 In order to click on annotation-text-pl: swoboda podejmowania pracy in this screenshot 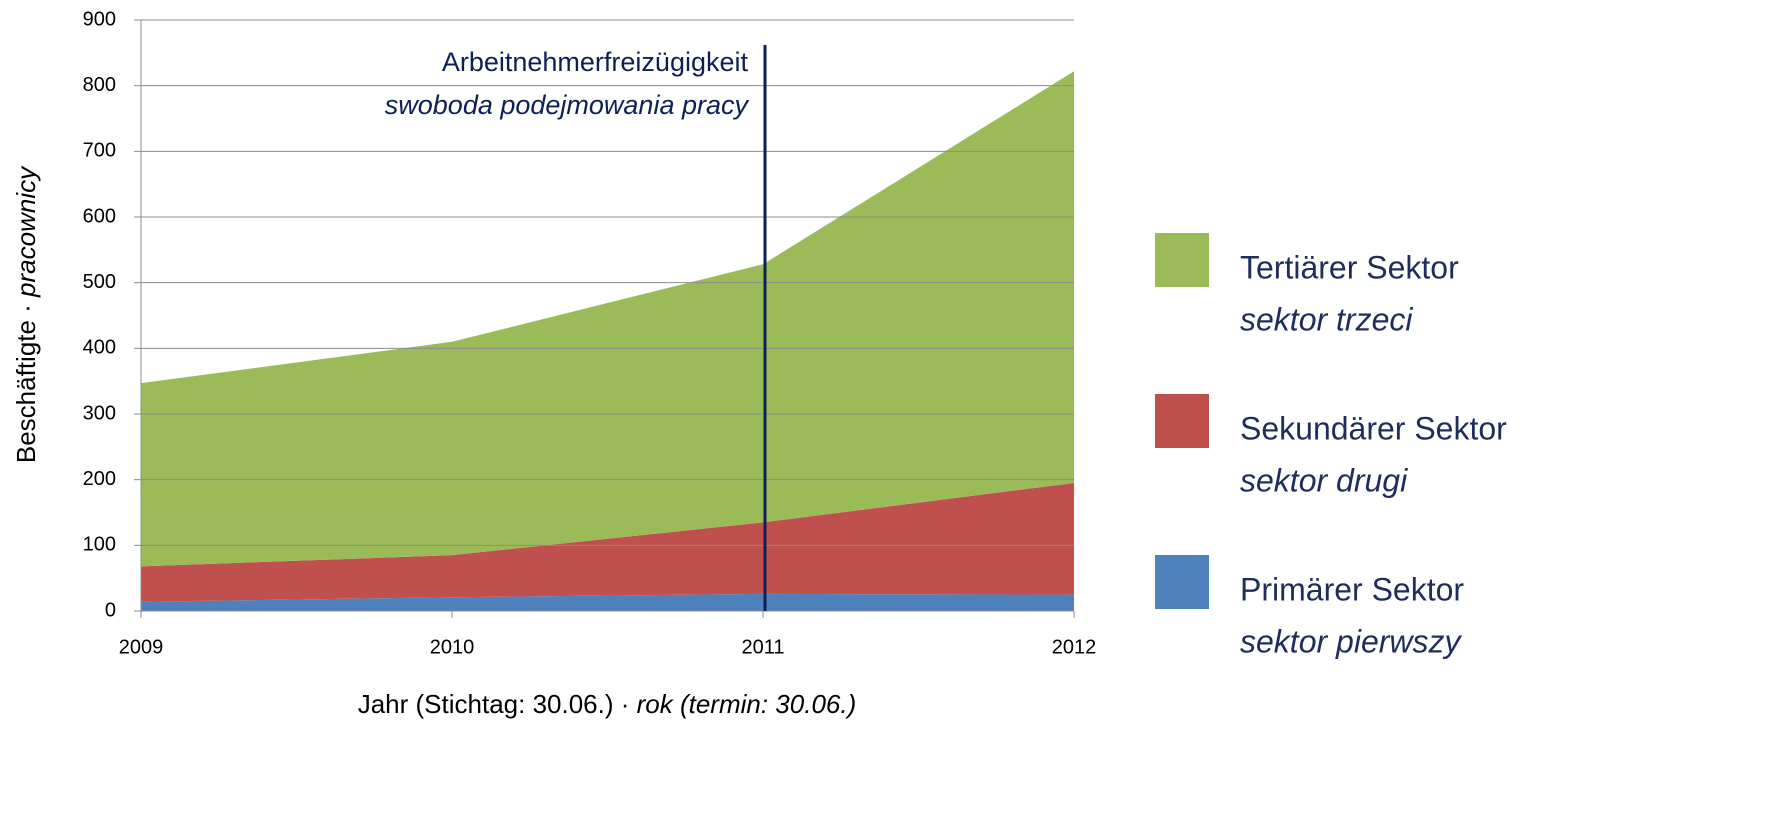, I will do `click(567, 105)`.